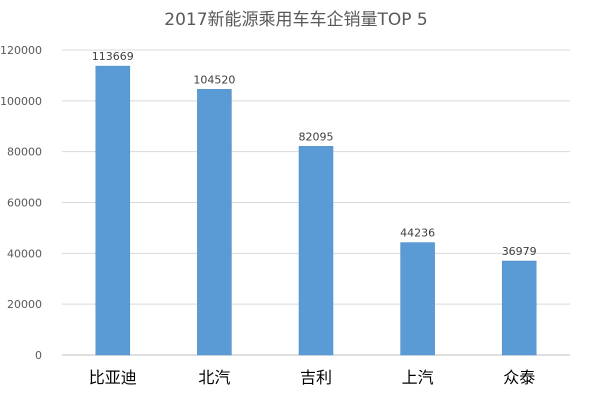 Image resolution: width=596 pixels, height=404 pixels. I want to click on y-tick-label: 120000, so click(21, 50).